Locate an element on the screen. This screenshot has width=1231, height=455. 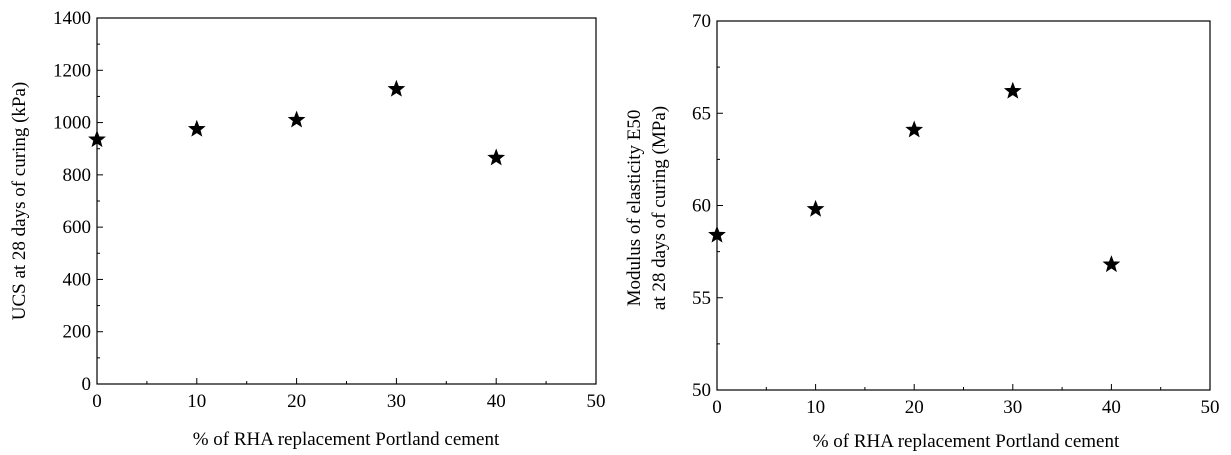
e50-x-tick-labels: 0 10 20 30 40 50 is located at coordinates (965, 407).